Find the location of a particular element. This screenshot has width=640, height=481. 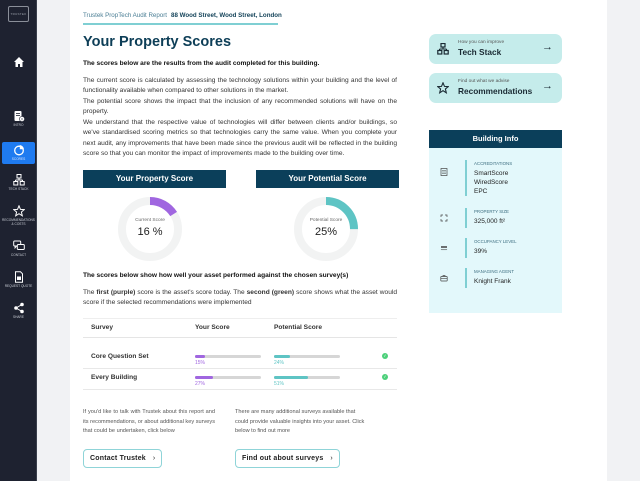

breadcrumb-address: 88 Wood Street, Wood Street, London is located at coordinates (226, 15).